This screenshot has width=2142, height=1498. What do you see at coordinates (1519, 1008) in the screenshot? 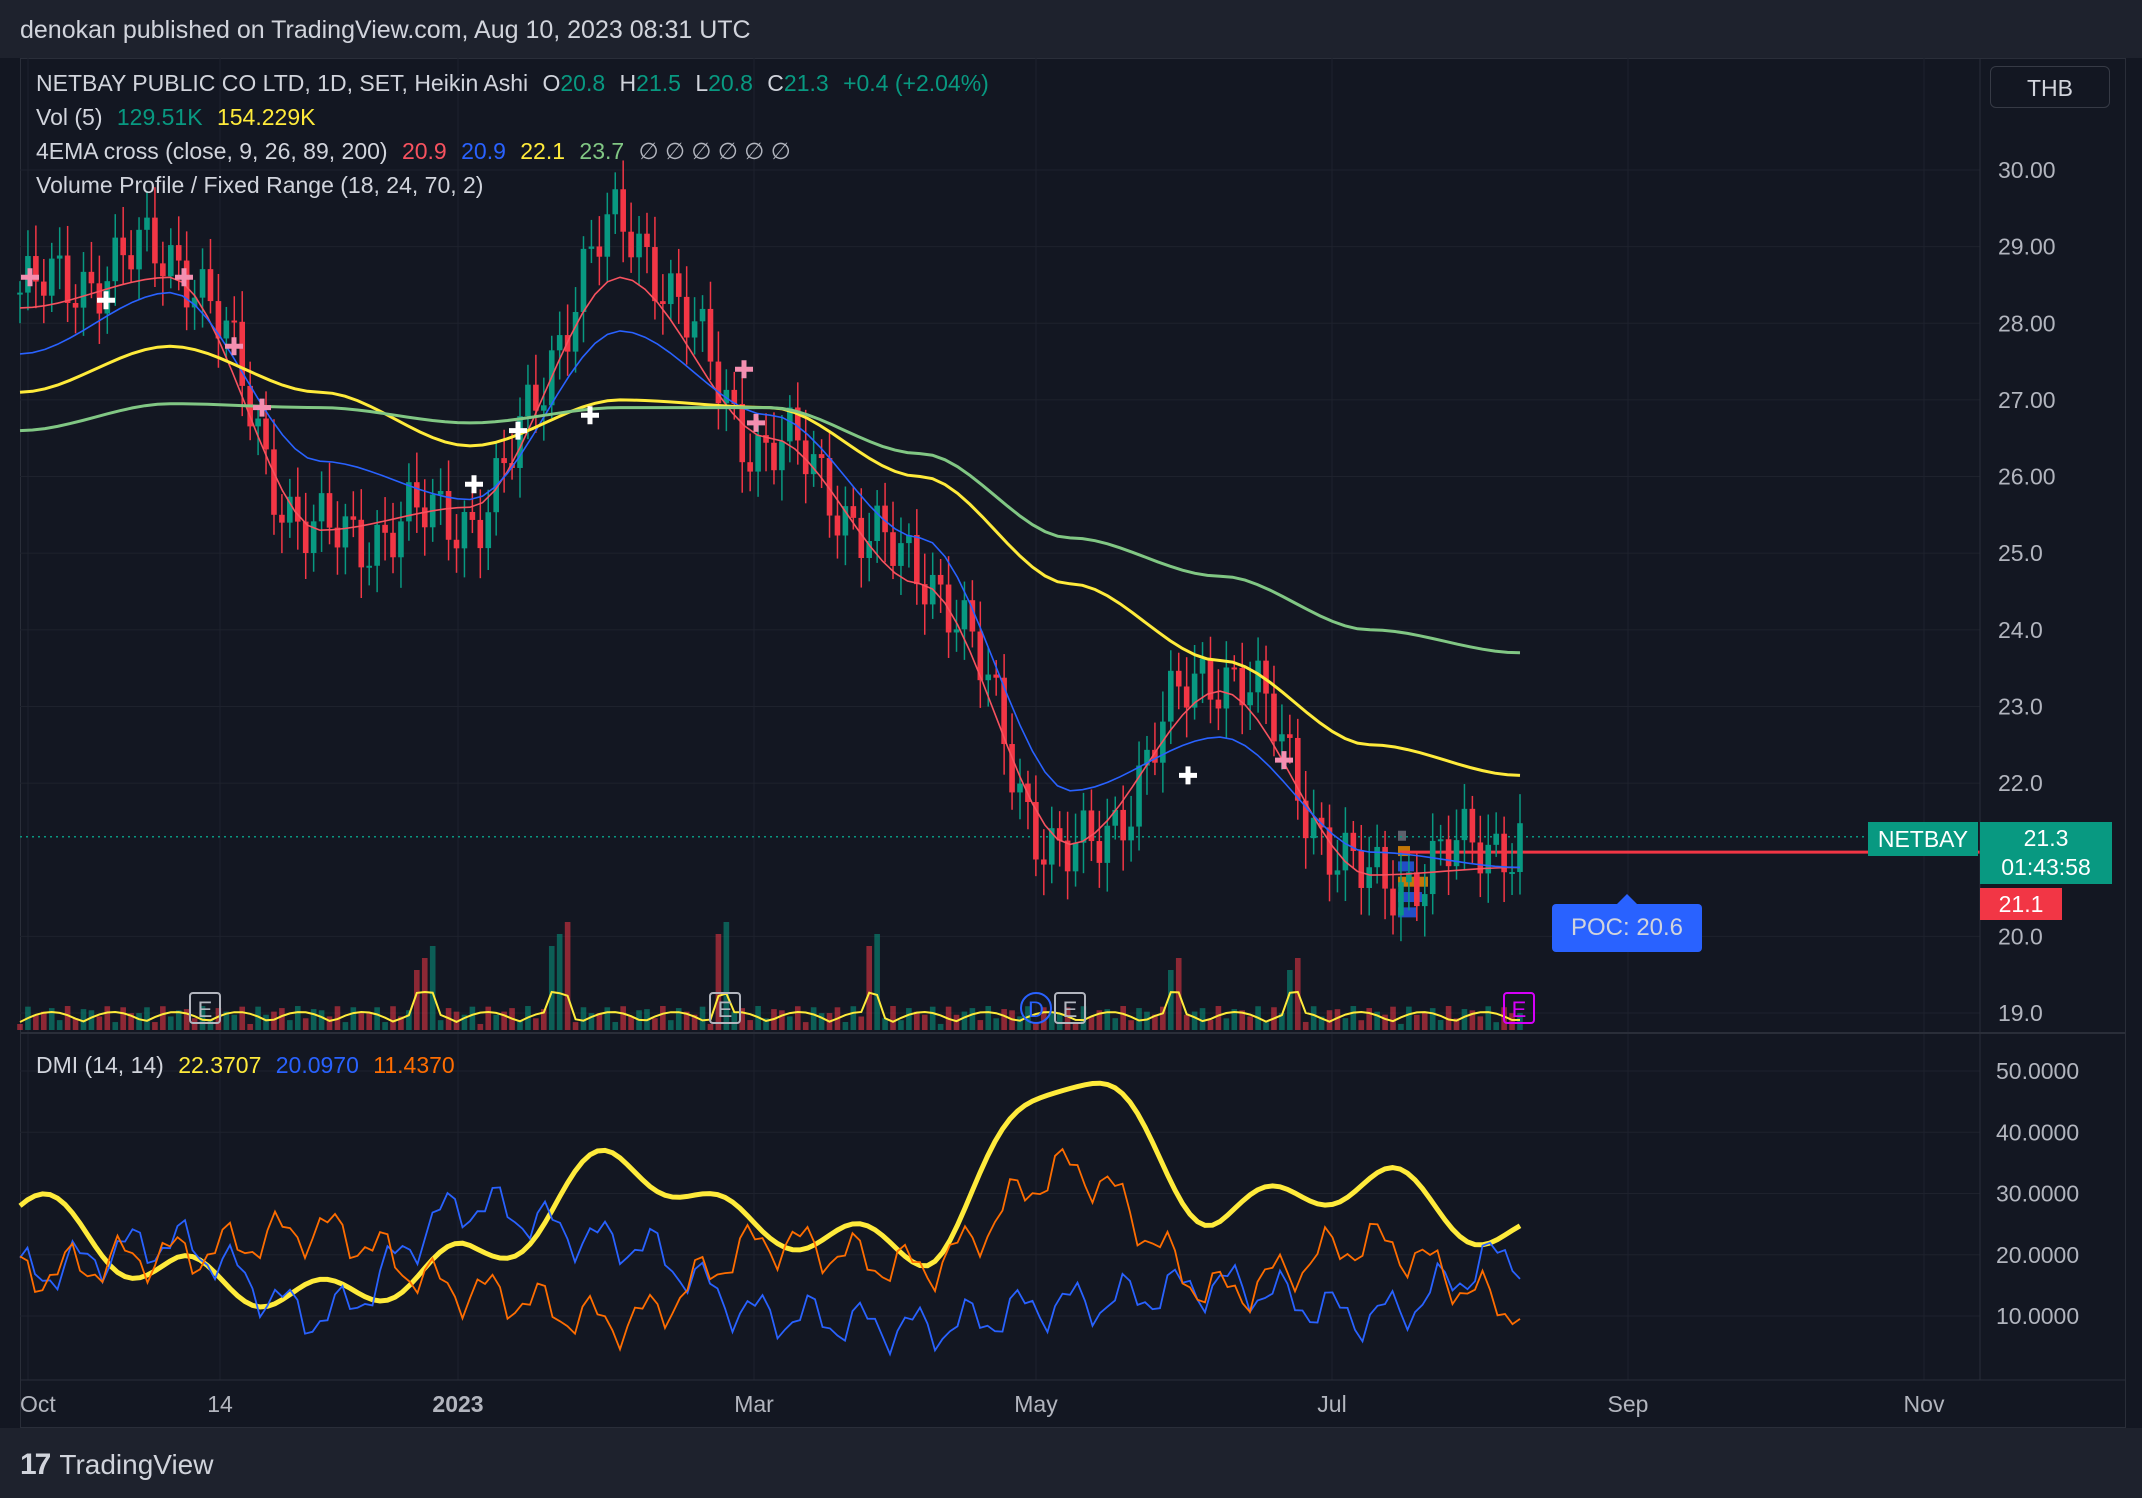
I see `event-marker: E` at bounding box center [1519, 1008].